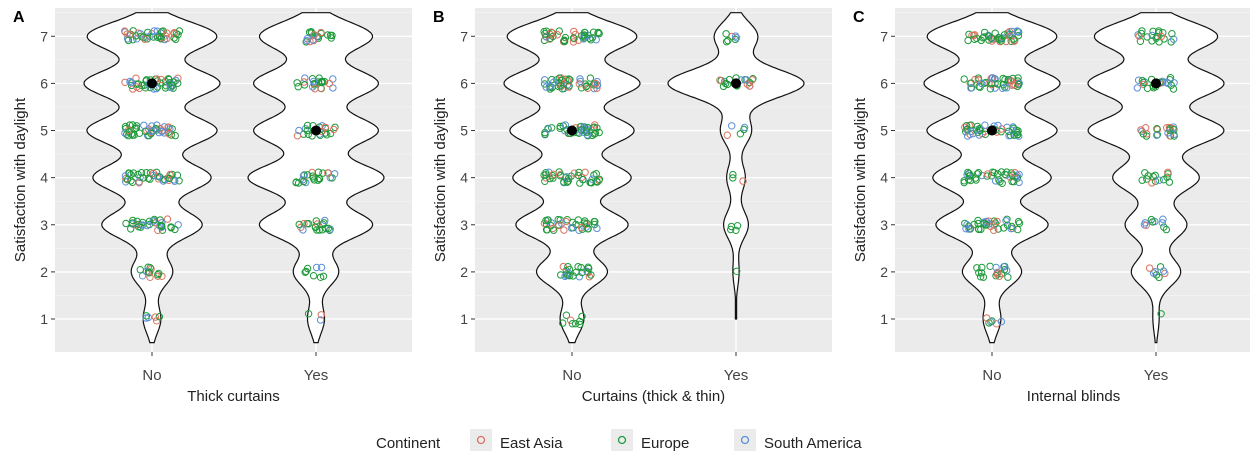 The image size is (1250, 458). What do you see at coordinates (44, 131) in the screenshot?
I see `y-tick-label: 5` at bounding box center [44, 131].